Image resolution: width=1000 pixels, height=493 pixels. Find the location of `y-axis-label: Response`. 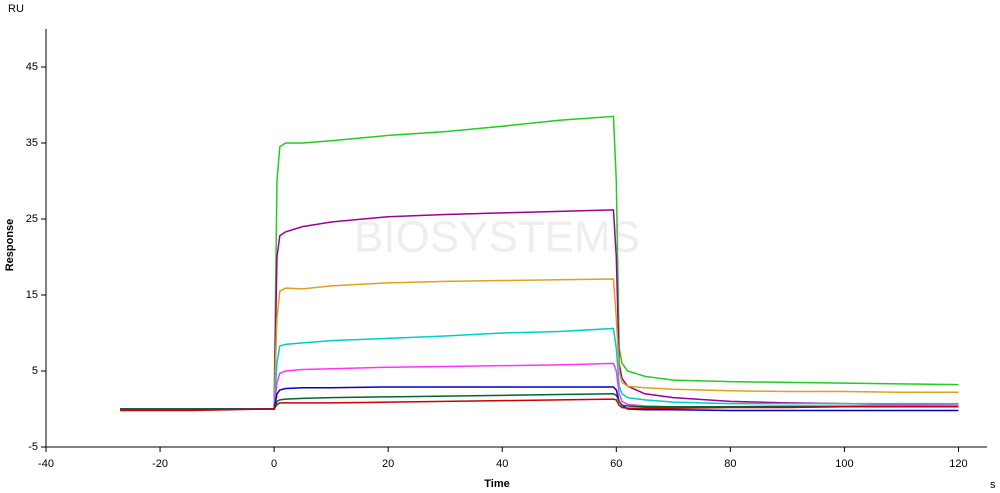

y-axis-label: Response is located at coordinates (10, 245).